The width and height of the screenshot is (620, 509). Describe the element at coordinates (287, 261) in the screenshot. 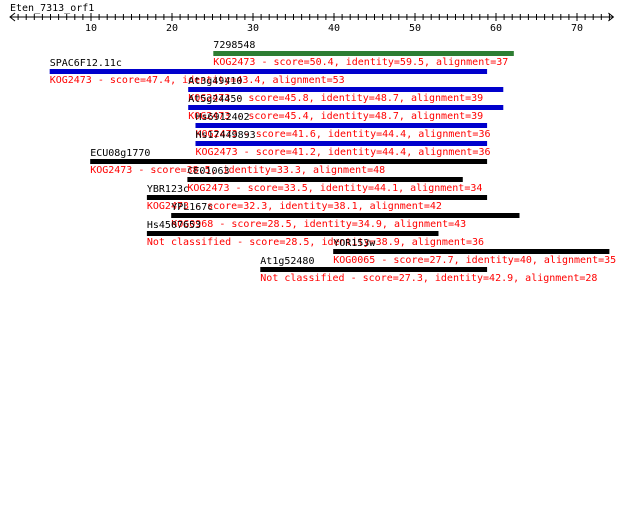

I see `hit-name: At1g52480` at that location.